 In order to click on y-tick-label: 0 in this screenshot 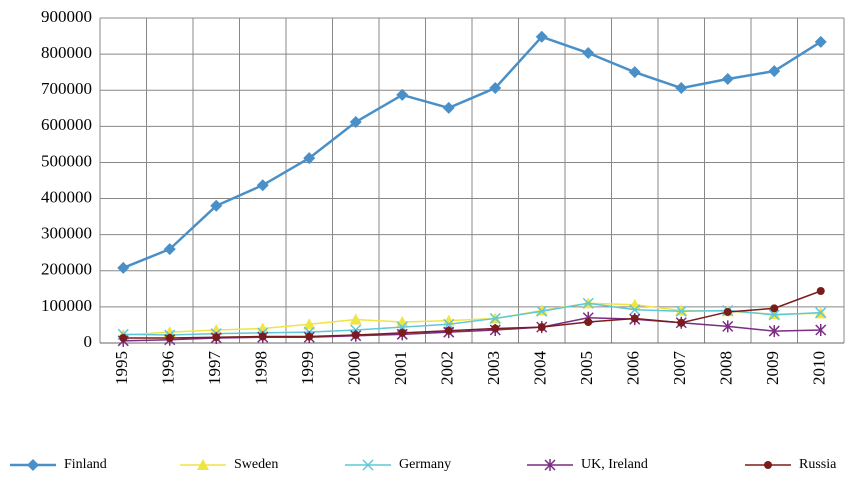, I will do `click(88, 341)`.